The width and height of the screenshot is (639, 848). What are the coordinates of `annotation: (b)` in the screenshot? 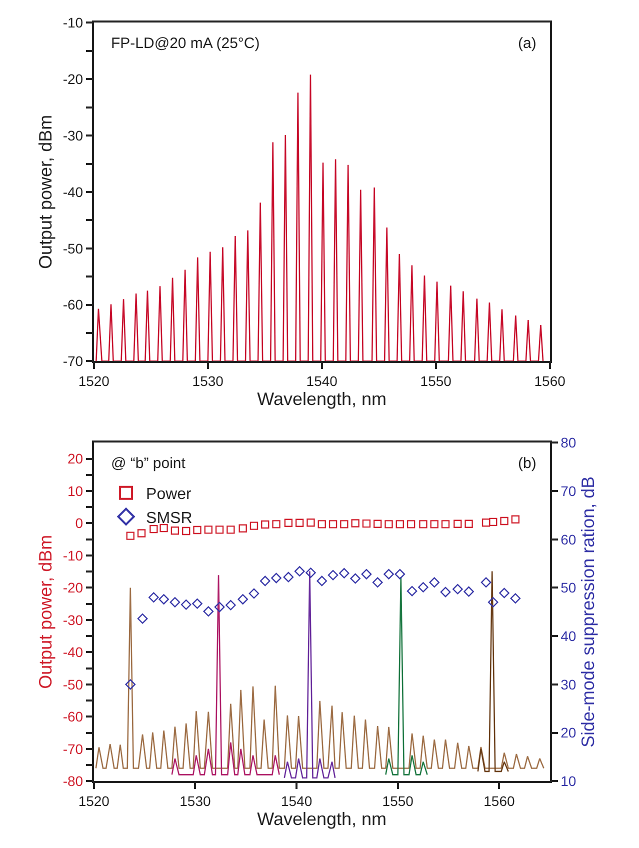 It's located at (527, 463).